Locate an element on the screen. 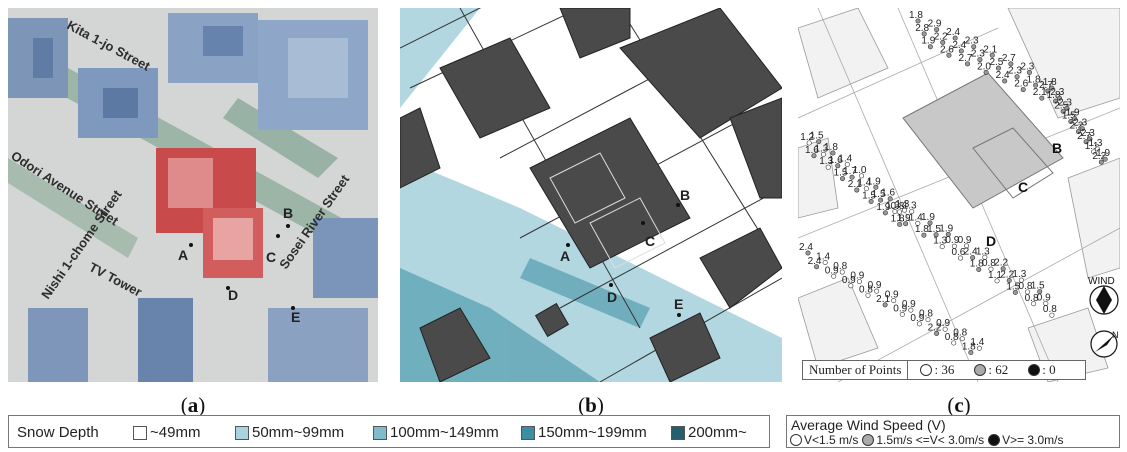  wind-value-label: 1.8 is located at coordinates (1054, 95).